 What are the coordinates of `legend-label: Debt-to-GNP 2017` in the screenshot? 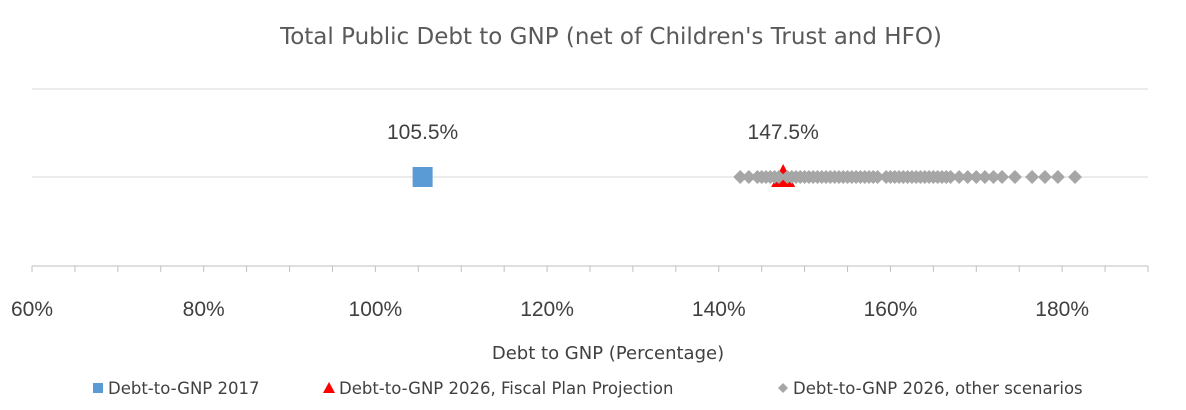 It's located at (184, 388).